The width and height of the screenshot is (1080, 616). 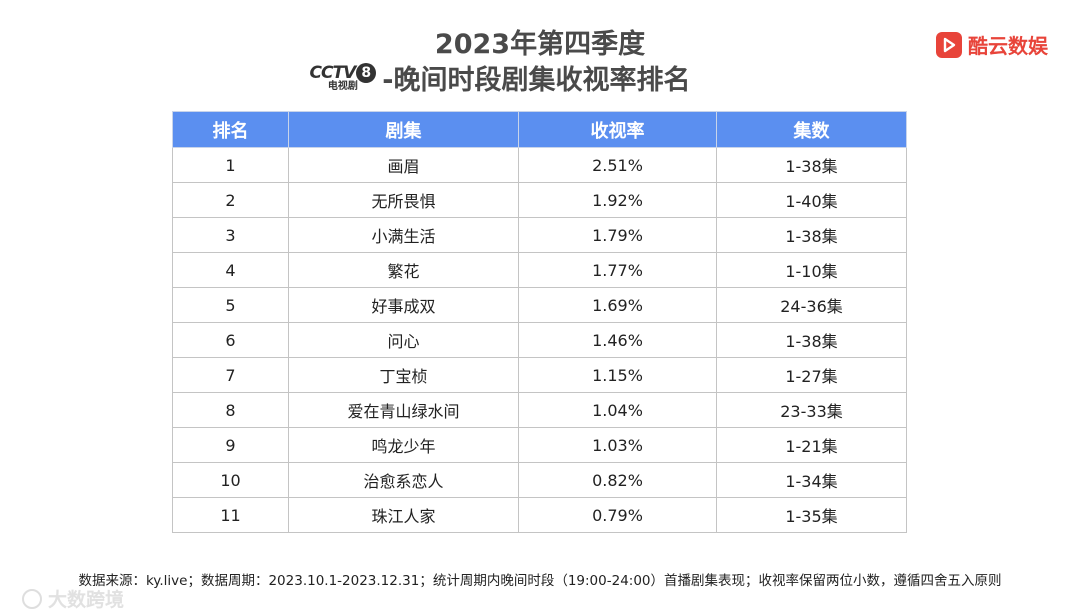 What do you see at coordinates (617, 200) in the screenshot?
I see `cell-rating: 1.92%` at bounding box center [617, 200].